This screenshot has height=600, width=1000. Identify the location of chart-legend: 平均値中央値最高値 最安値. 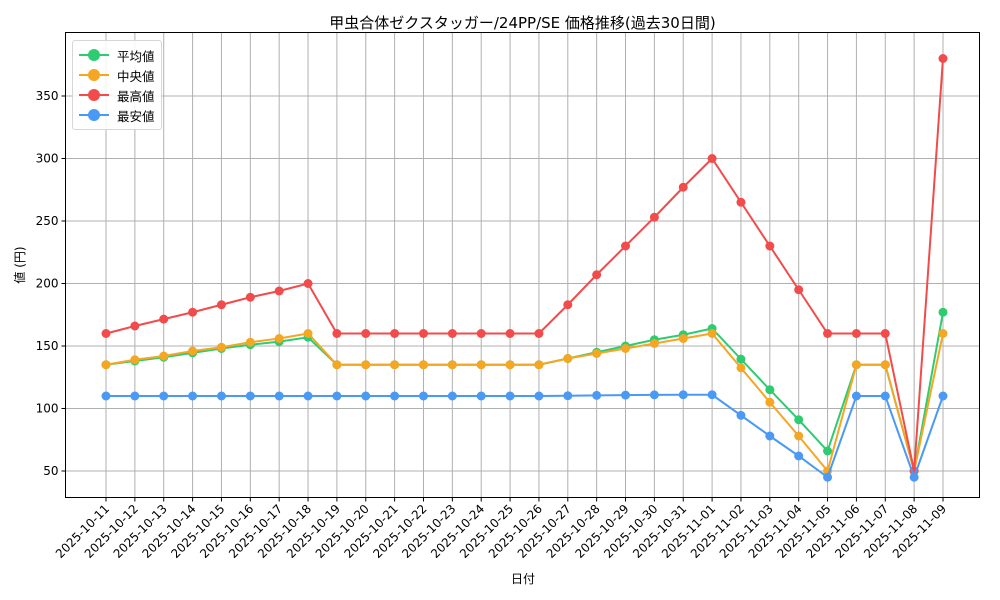
(117, 85).